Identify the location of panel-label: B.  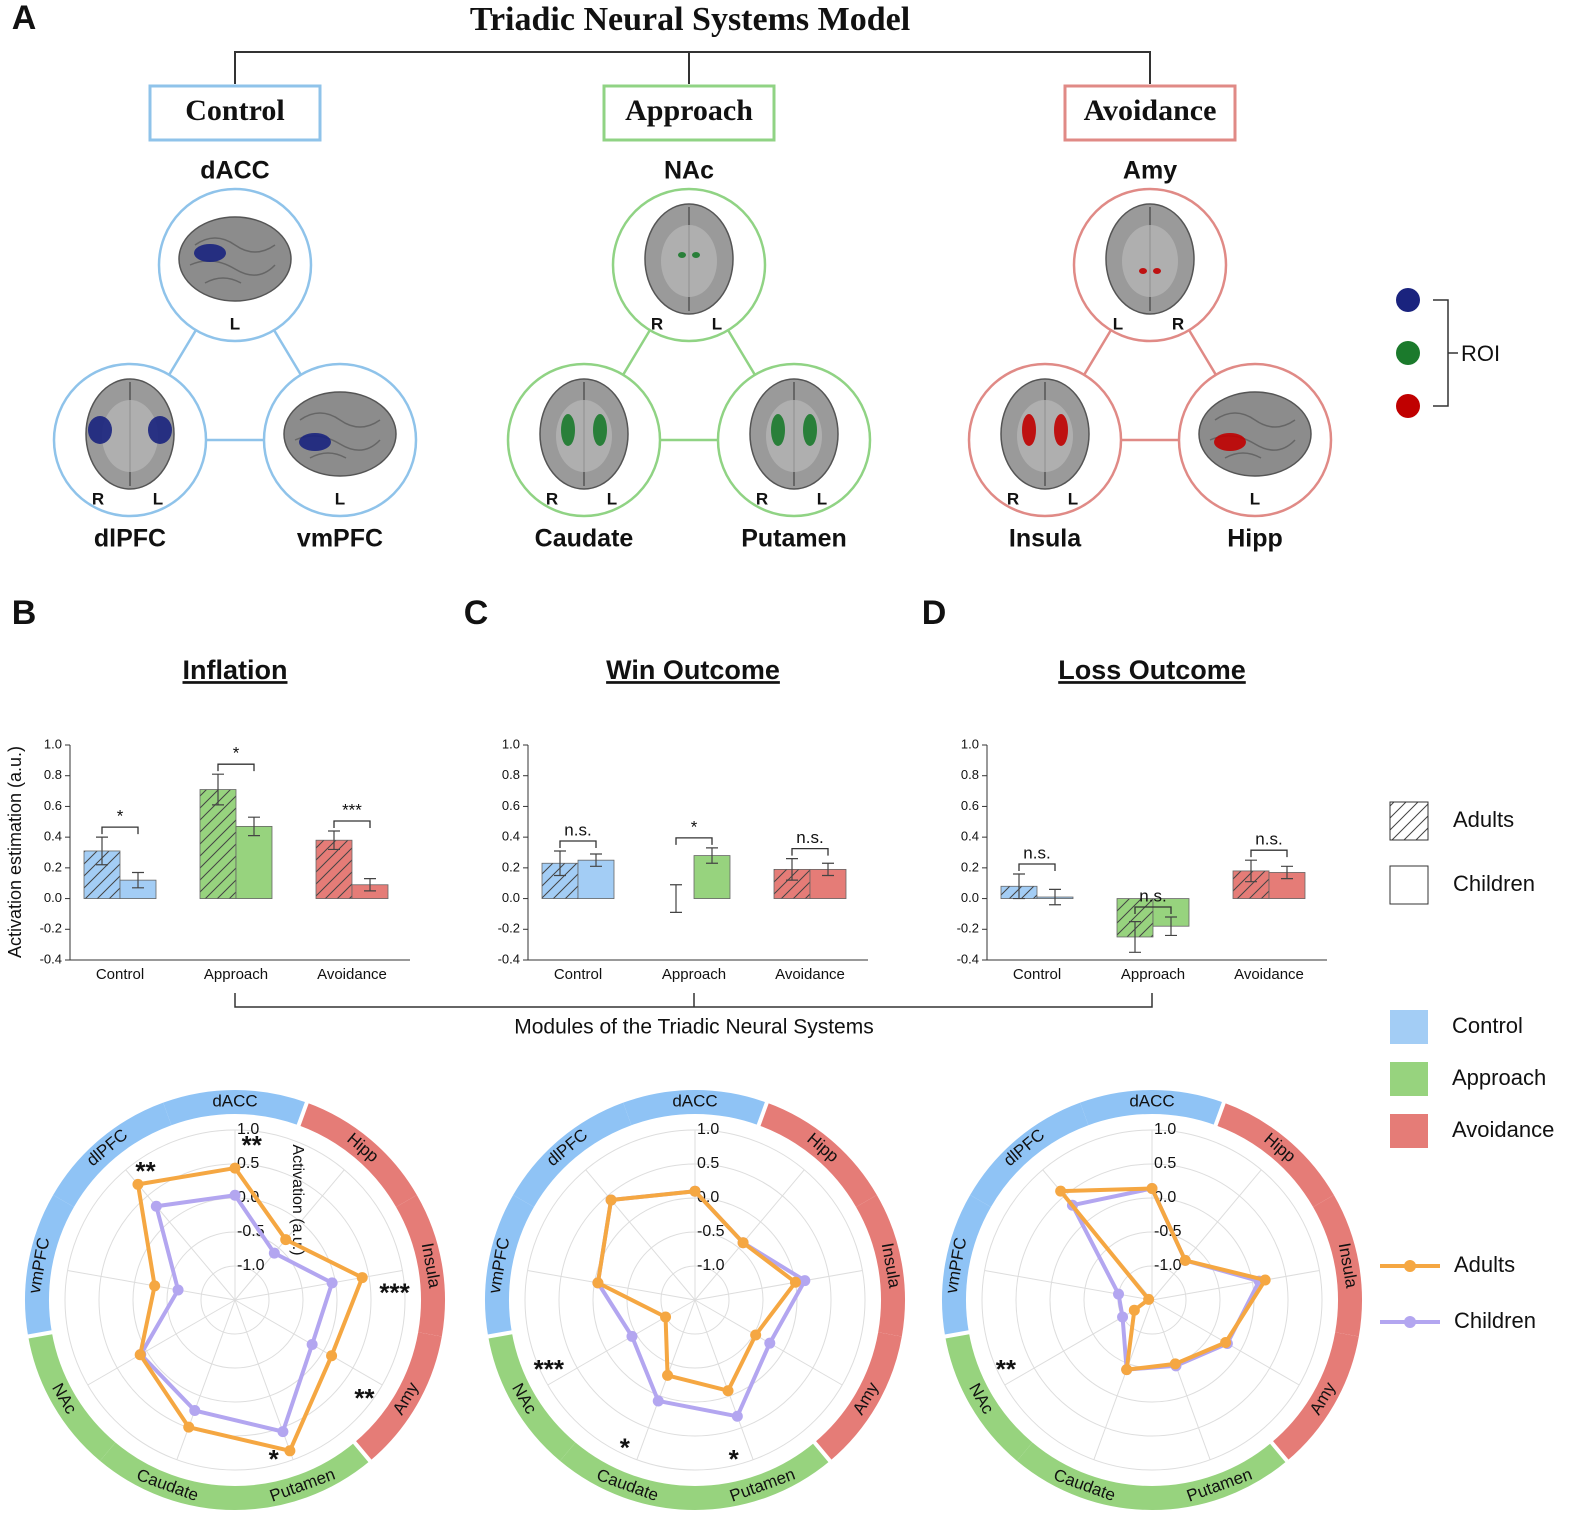
(24, 613).